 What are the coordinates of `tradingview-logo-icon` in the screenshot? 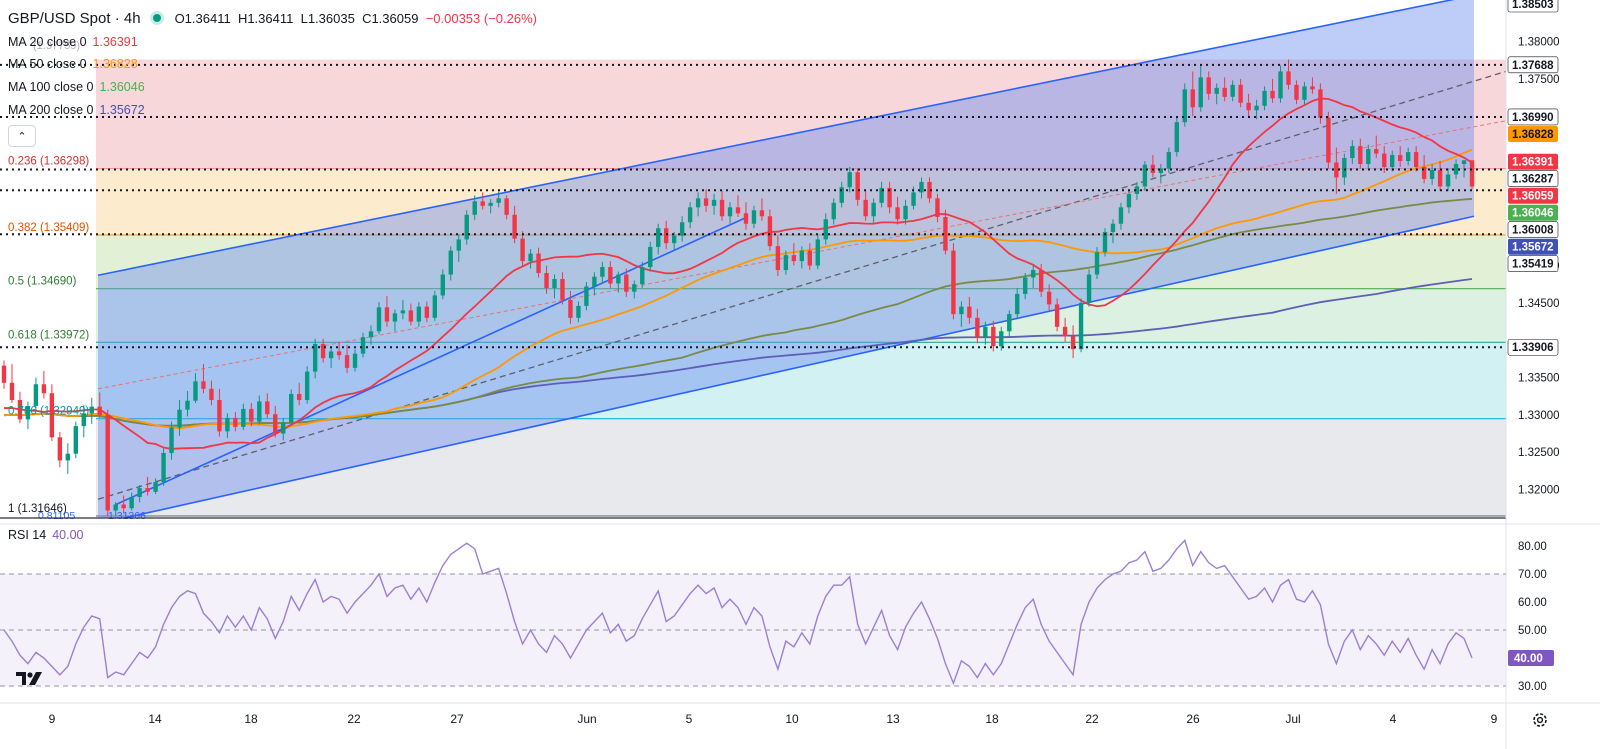 It's located at (29, 678).